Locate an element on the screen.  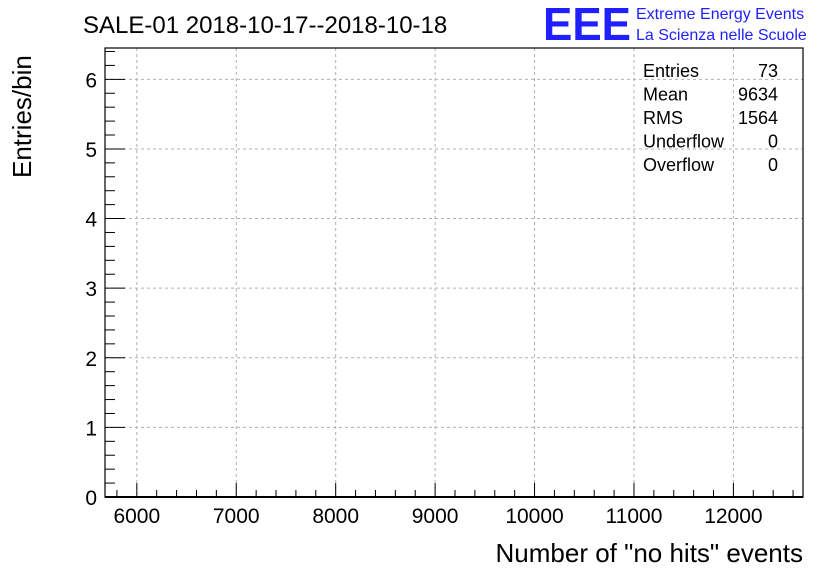
y-tick-label-3: 3 is located at coordinates (91, 289).